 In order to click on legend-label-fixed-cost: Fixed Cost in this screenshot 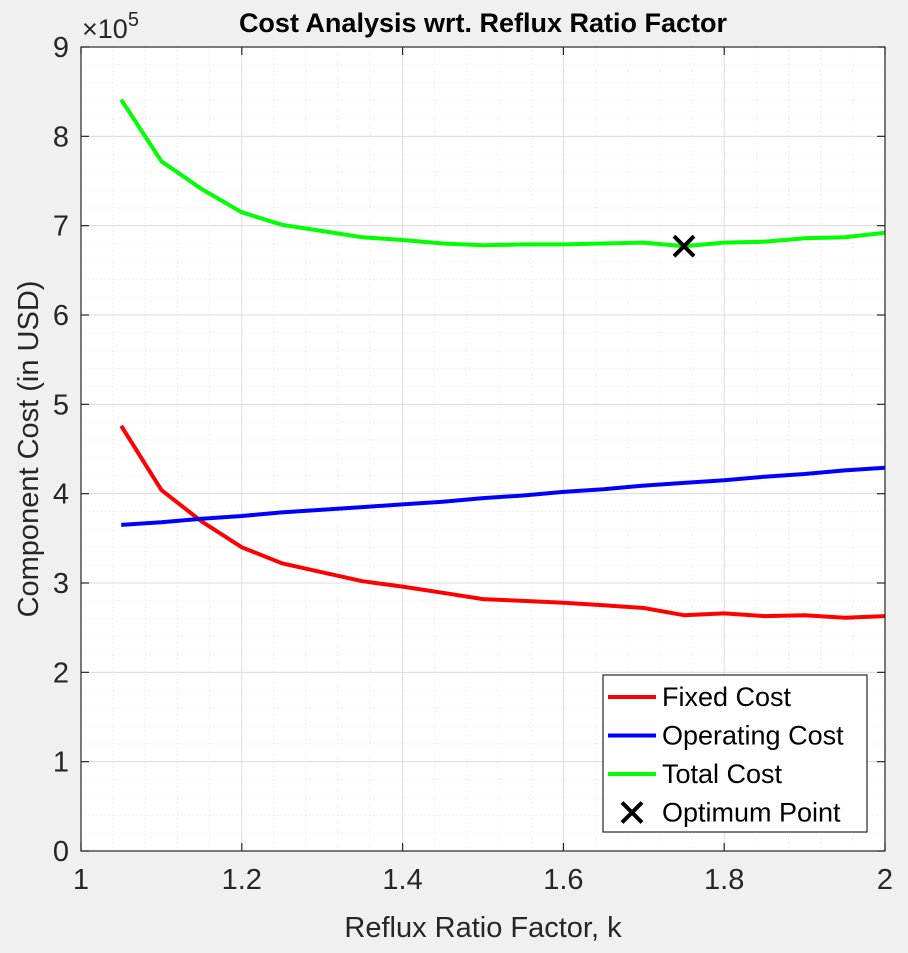, I will do `click(727, 697)`.